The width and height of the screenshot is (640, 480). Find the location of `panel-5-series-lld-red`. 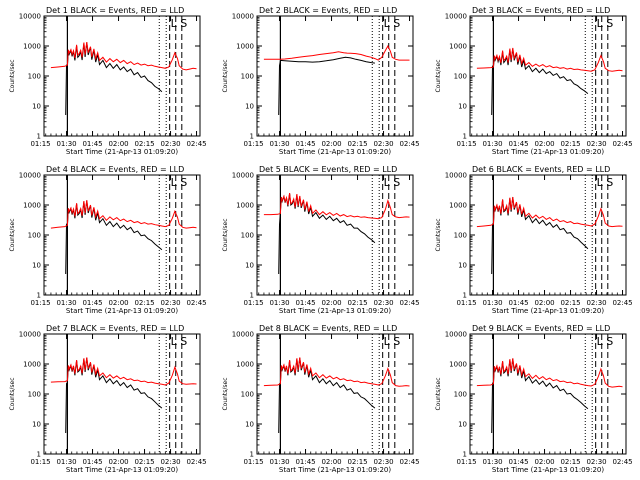

panel-5-series-lld-red is located at coordinates (336, 206).